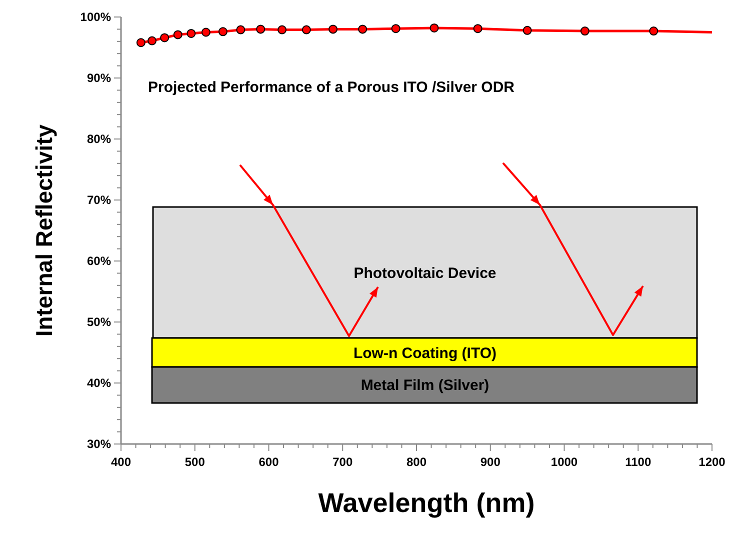  I want to click on annotation: Photovoltaic Device, so click(425, 273).